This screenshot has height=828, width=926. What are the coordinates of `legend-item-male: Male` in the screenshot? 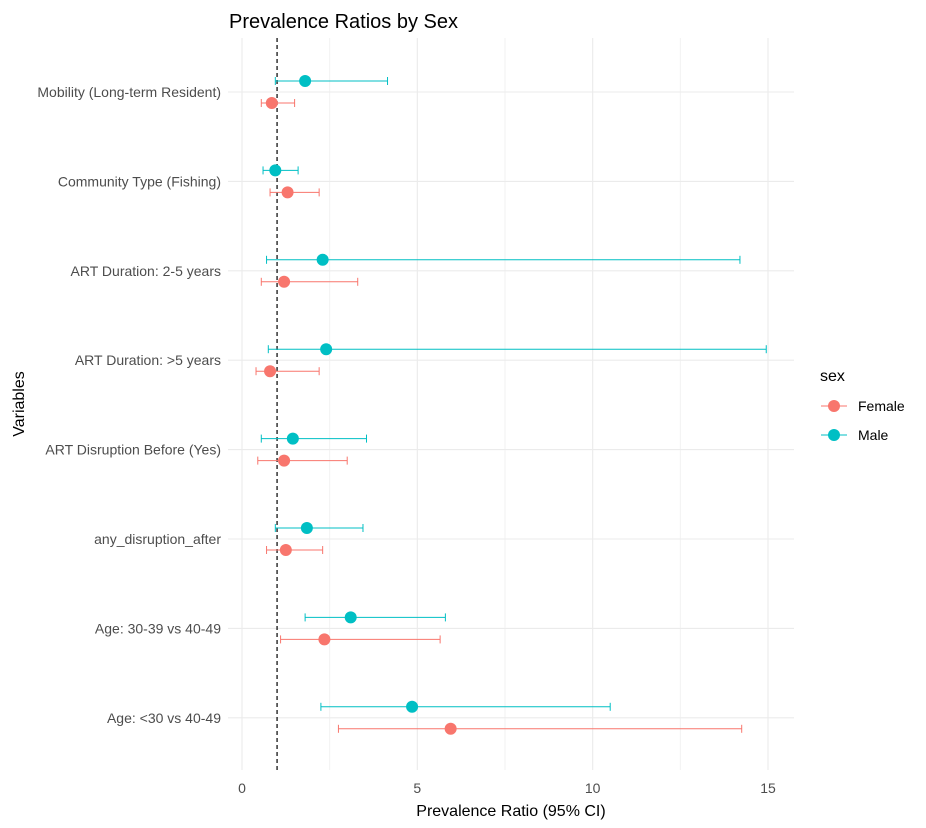 It's located at (855, 435).